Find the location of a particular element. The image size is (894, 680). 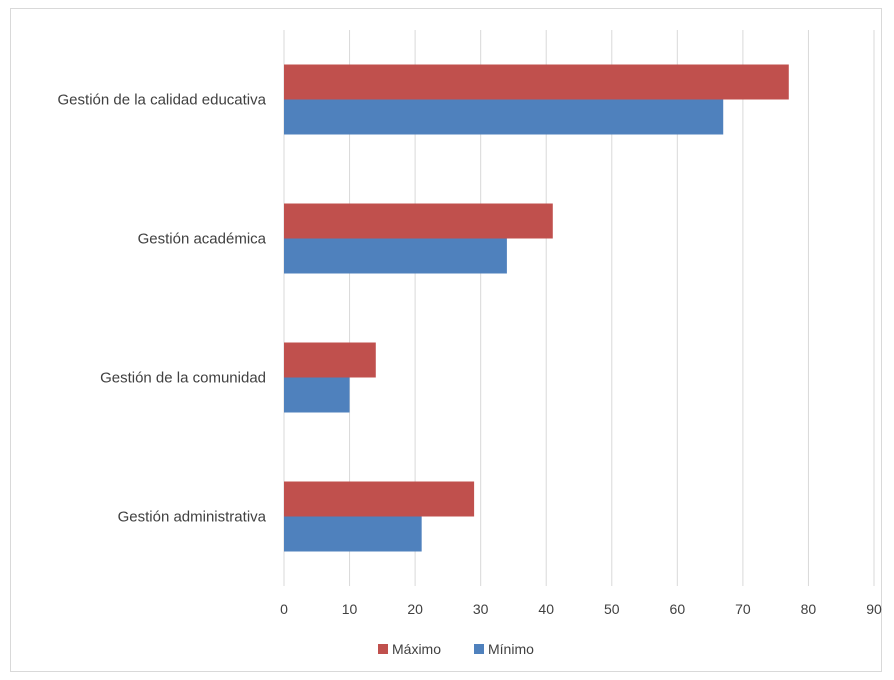

x-tick-label: 30 is located at coordinates (481, 609).